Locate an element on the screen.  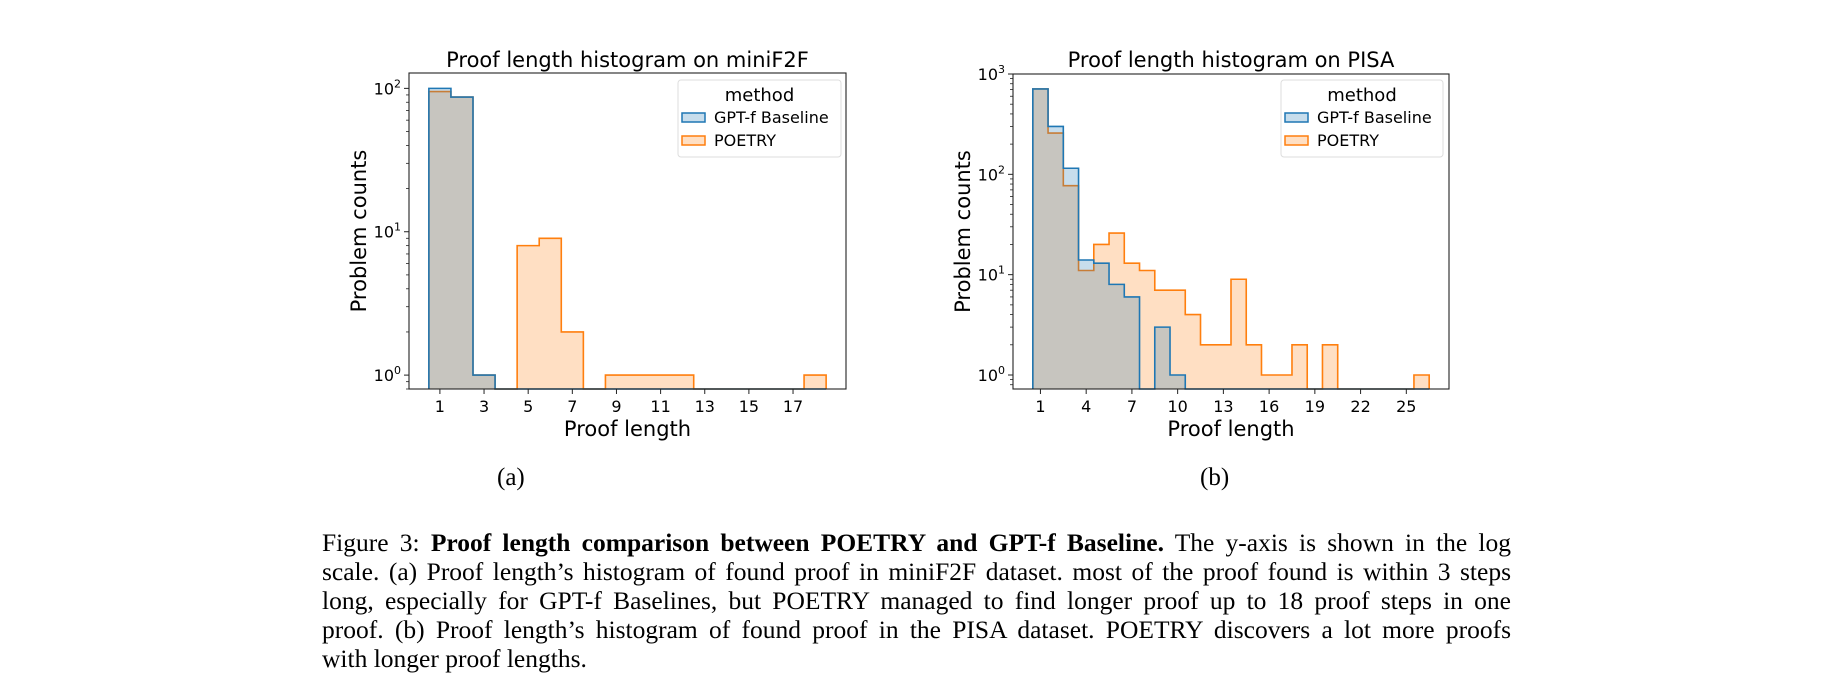
x-tick-label: 16 is located at coordinates (1269, 406).